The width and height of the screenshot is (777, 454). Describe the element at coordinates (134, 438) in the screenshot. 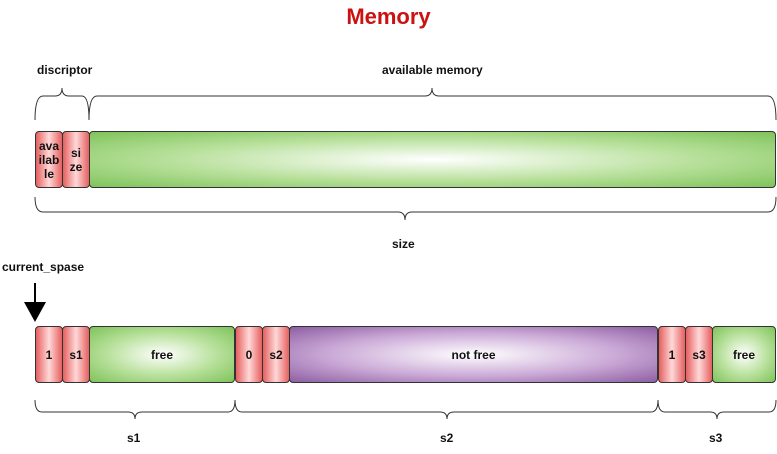

I see `segment-s1-label: s1` at that location.